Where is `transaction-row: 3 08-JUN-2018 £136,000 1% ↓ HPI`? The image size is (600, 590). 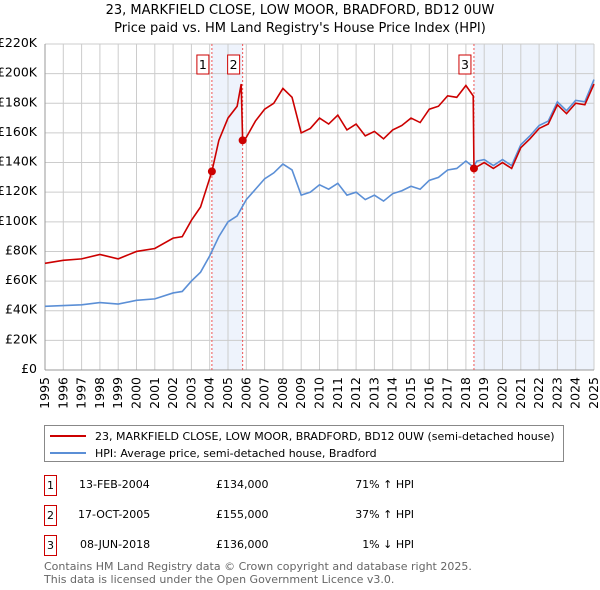 transaction-row: 3 08-JUN-2018 £136,000 1% ↓ HPI is located at coordinates (244, 545).